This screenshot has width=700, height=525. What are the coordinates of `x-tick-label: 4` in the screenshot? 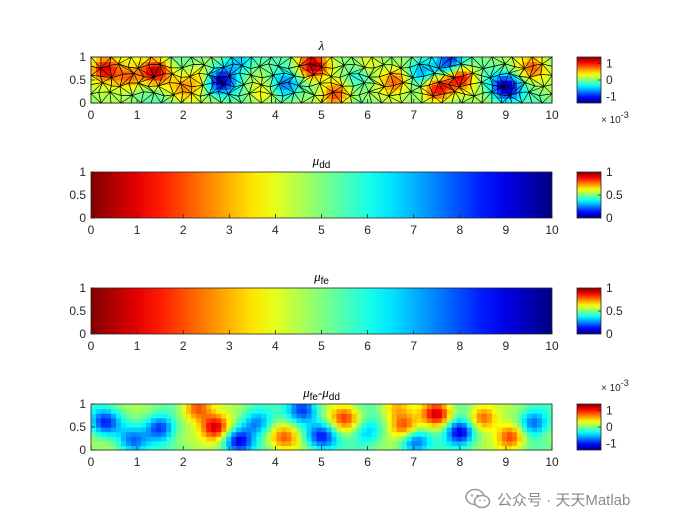 It's located at (275, 462).